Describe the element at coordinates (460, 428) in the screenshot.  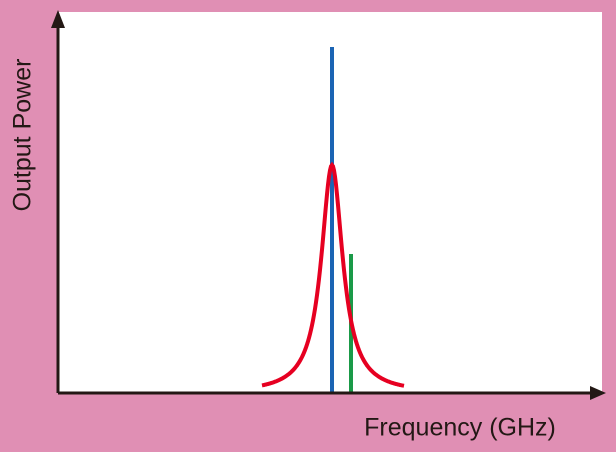
I see `x-axis-label: Frequency (GHz)` at that location.